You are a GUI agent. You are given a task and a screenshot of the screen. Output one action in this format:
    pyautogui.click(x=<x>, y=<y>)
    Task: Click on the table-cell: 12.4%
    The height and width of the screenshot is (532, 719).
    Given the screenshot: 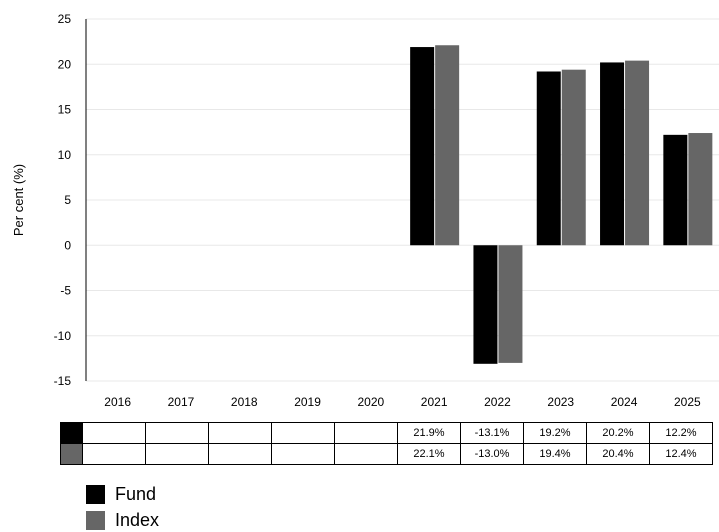 What is the action you would take?
    pyautogui.click(x=681, y=454)
    